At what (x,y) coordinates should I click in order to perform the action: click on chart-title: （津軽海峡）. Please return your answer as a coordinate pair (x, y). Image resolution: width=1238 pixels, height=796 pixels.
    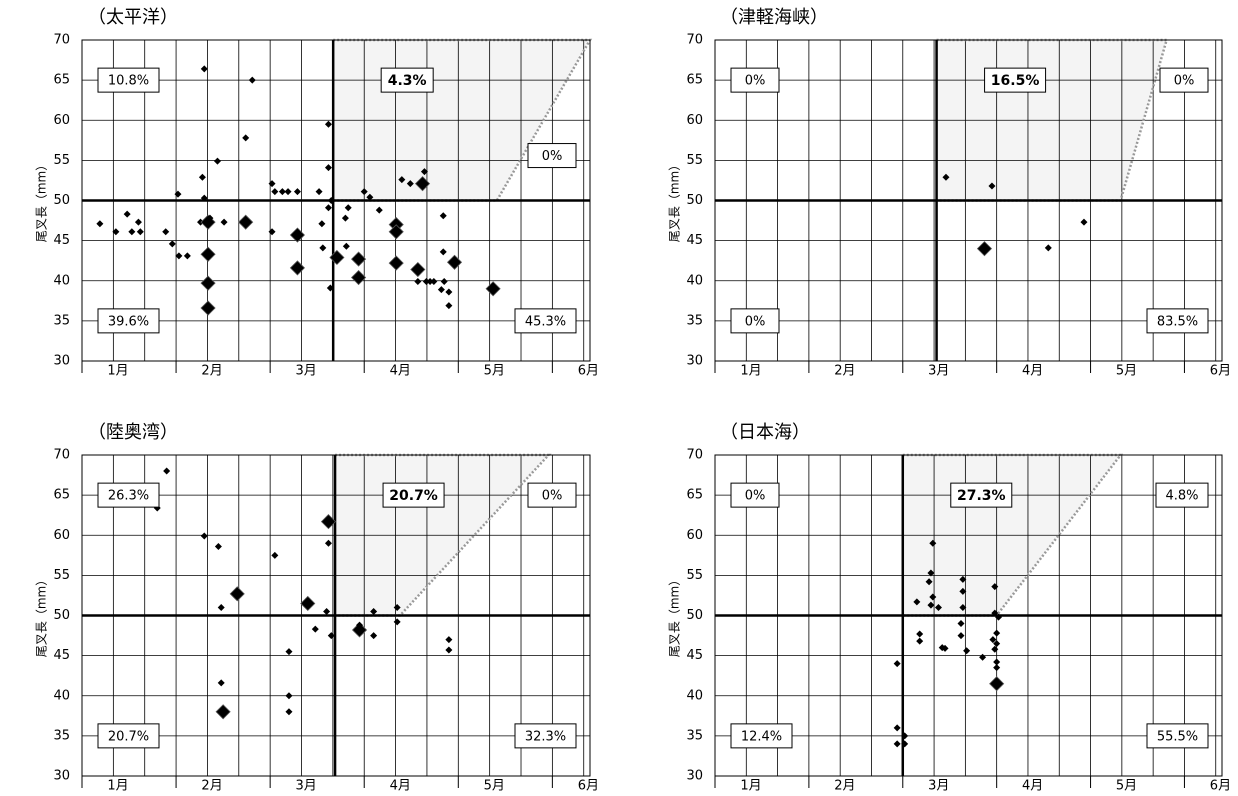
    Looking at the image, I should click on (774, 17).